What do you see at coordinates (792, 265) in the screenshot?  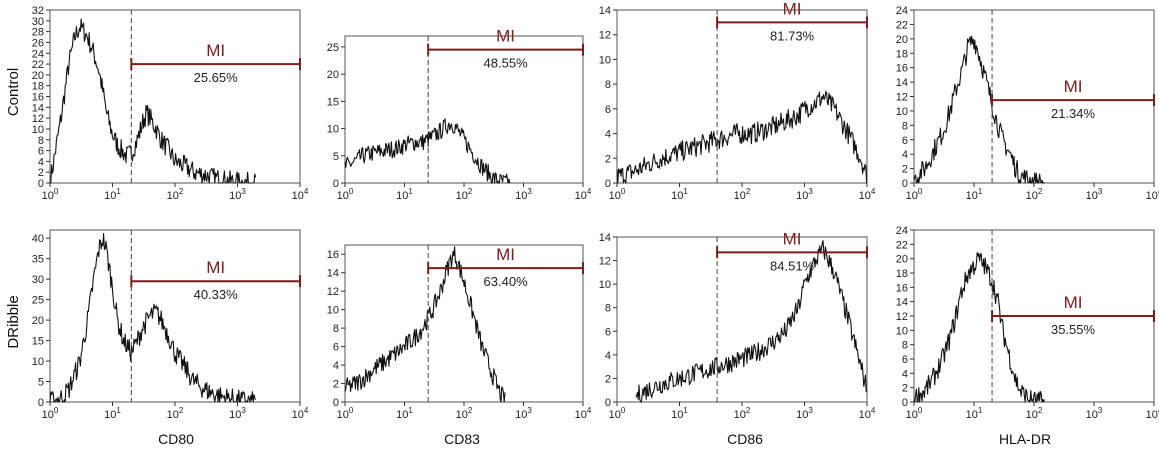 I see `mi-percent: 84.51%` at bounding box center [792, 265].